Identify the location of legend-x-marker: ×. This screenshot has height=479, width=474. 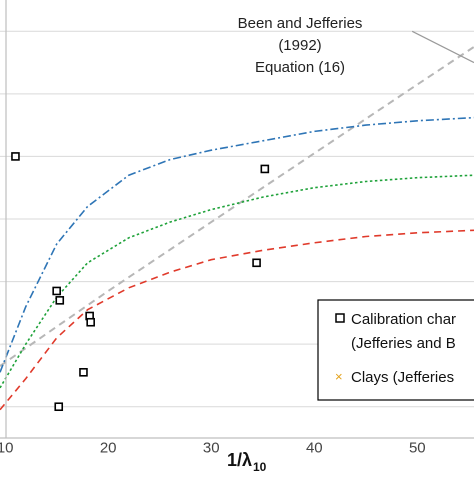
(339, 376).